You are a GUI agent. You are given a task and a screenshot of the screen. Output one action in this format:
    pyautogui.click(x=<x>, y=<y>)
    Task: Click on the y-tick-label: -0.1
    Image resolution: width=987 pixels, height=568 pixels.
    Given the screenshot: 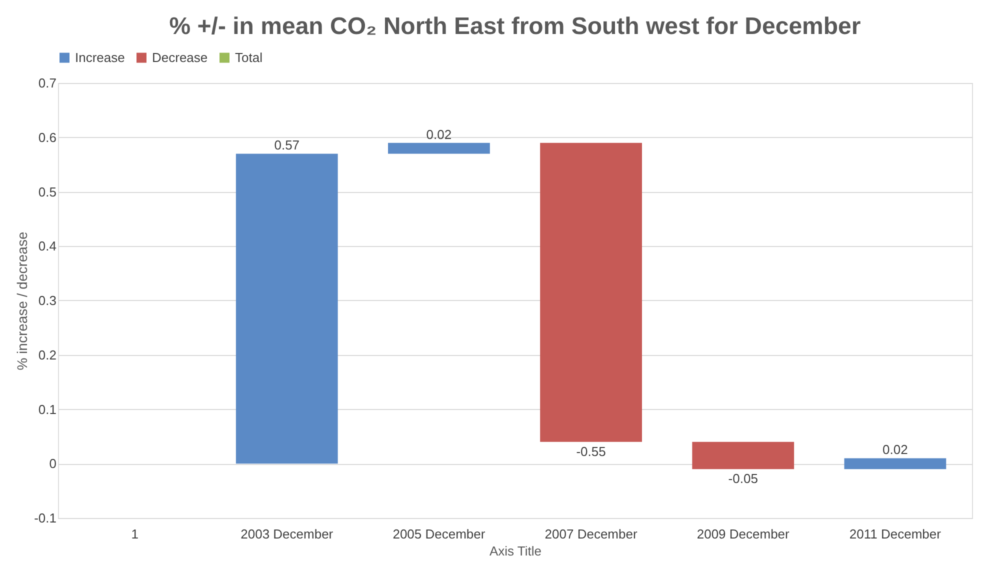 What is the action you would take?
    pyautogui.click(x=45, y=518)
    